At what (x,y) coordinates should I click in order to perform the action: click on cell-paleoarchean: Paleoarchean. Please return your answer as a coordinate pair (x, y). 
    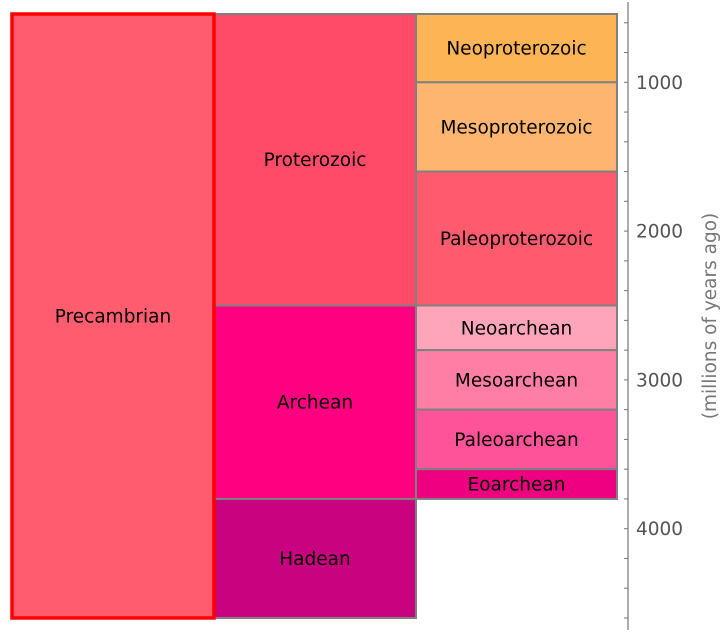
    Looking at the image, I should click on (516, 439).